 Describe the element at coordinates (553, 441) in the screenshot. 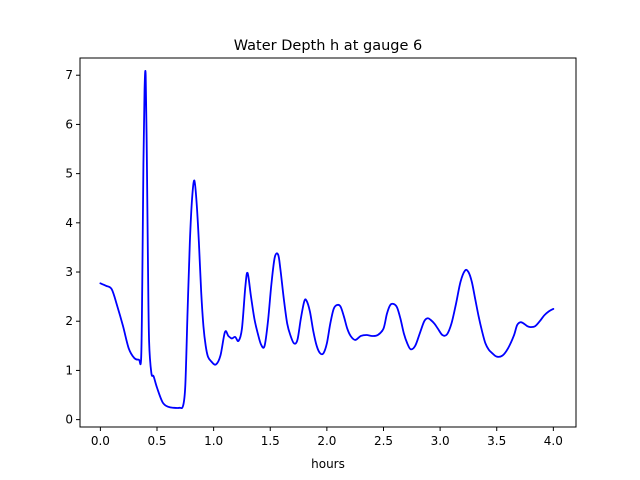

I see `x-tick-label: 4.0` at that location.